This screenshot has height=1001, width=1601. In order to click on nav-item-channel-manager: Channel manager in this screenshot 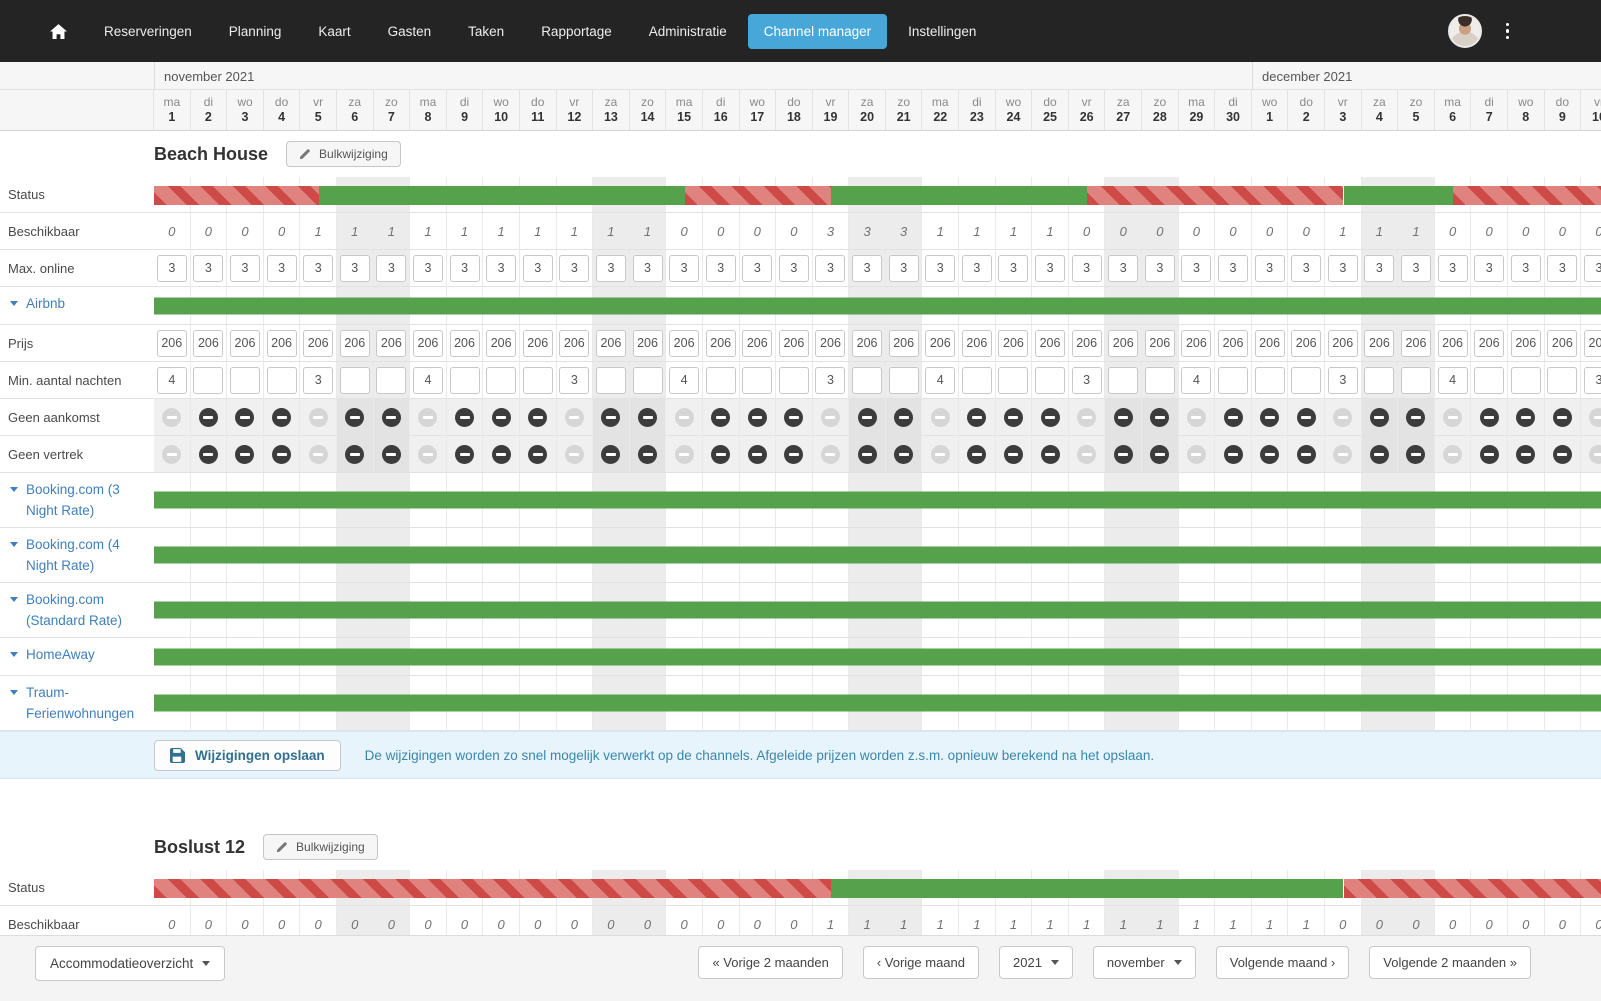, I will do `click(817, 31)`.